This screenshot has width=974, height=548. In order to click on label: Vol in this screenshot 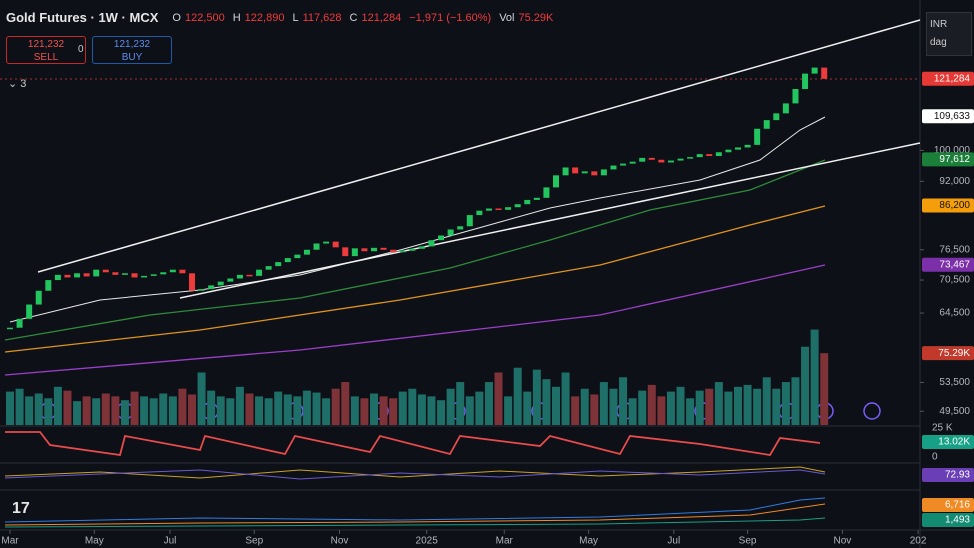, I will do `click(507, 17)`.